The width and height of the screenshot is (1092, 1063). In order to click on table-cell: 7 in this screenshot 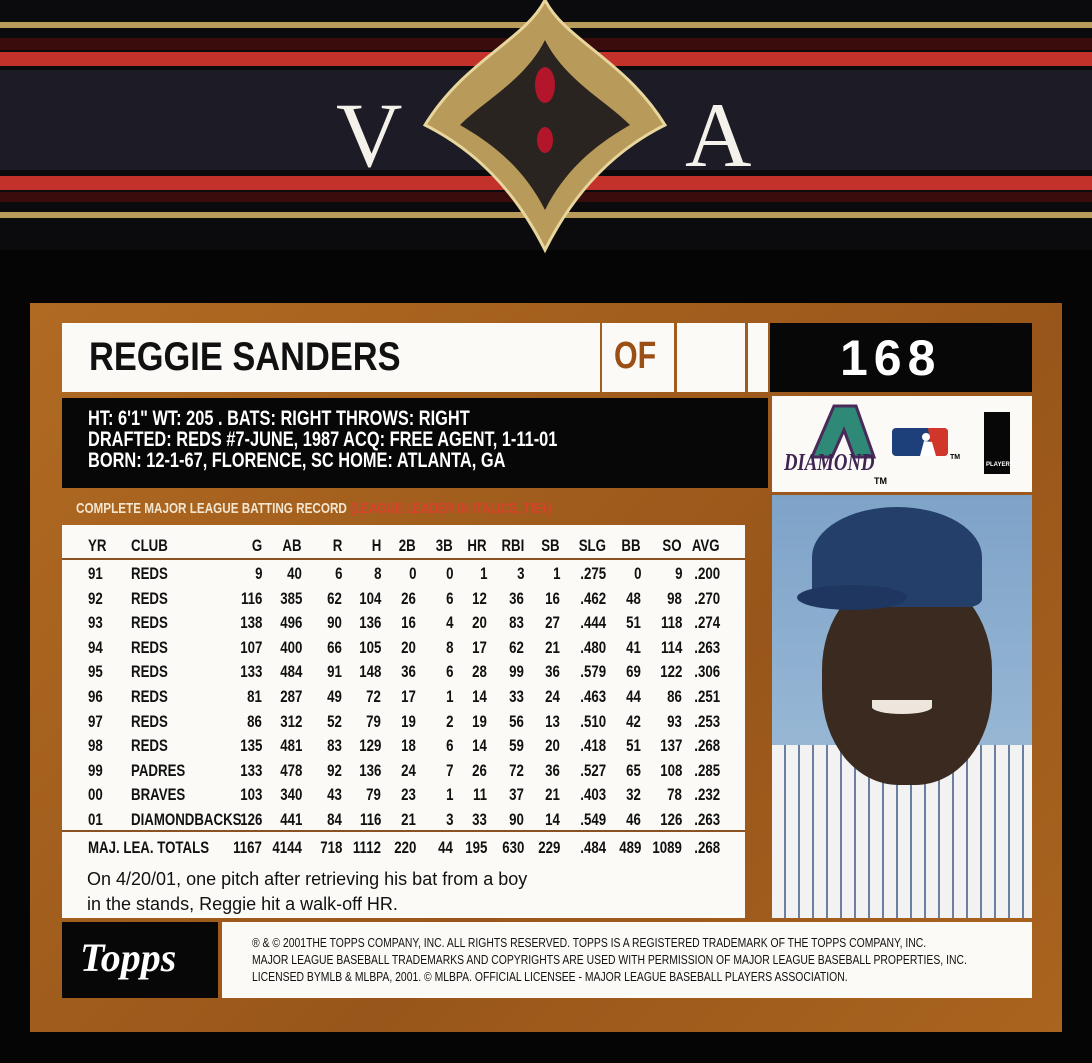, I will do `click(449, 770)`.